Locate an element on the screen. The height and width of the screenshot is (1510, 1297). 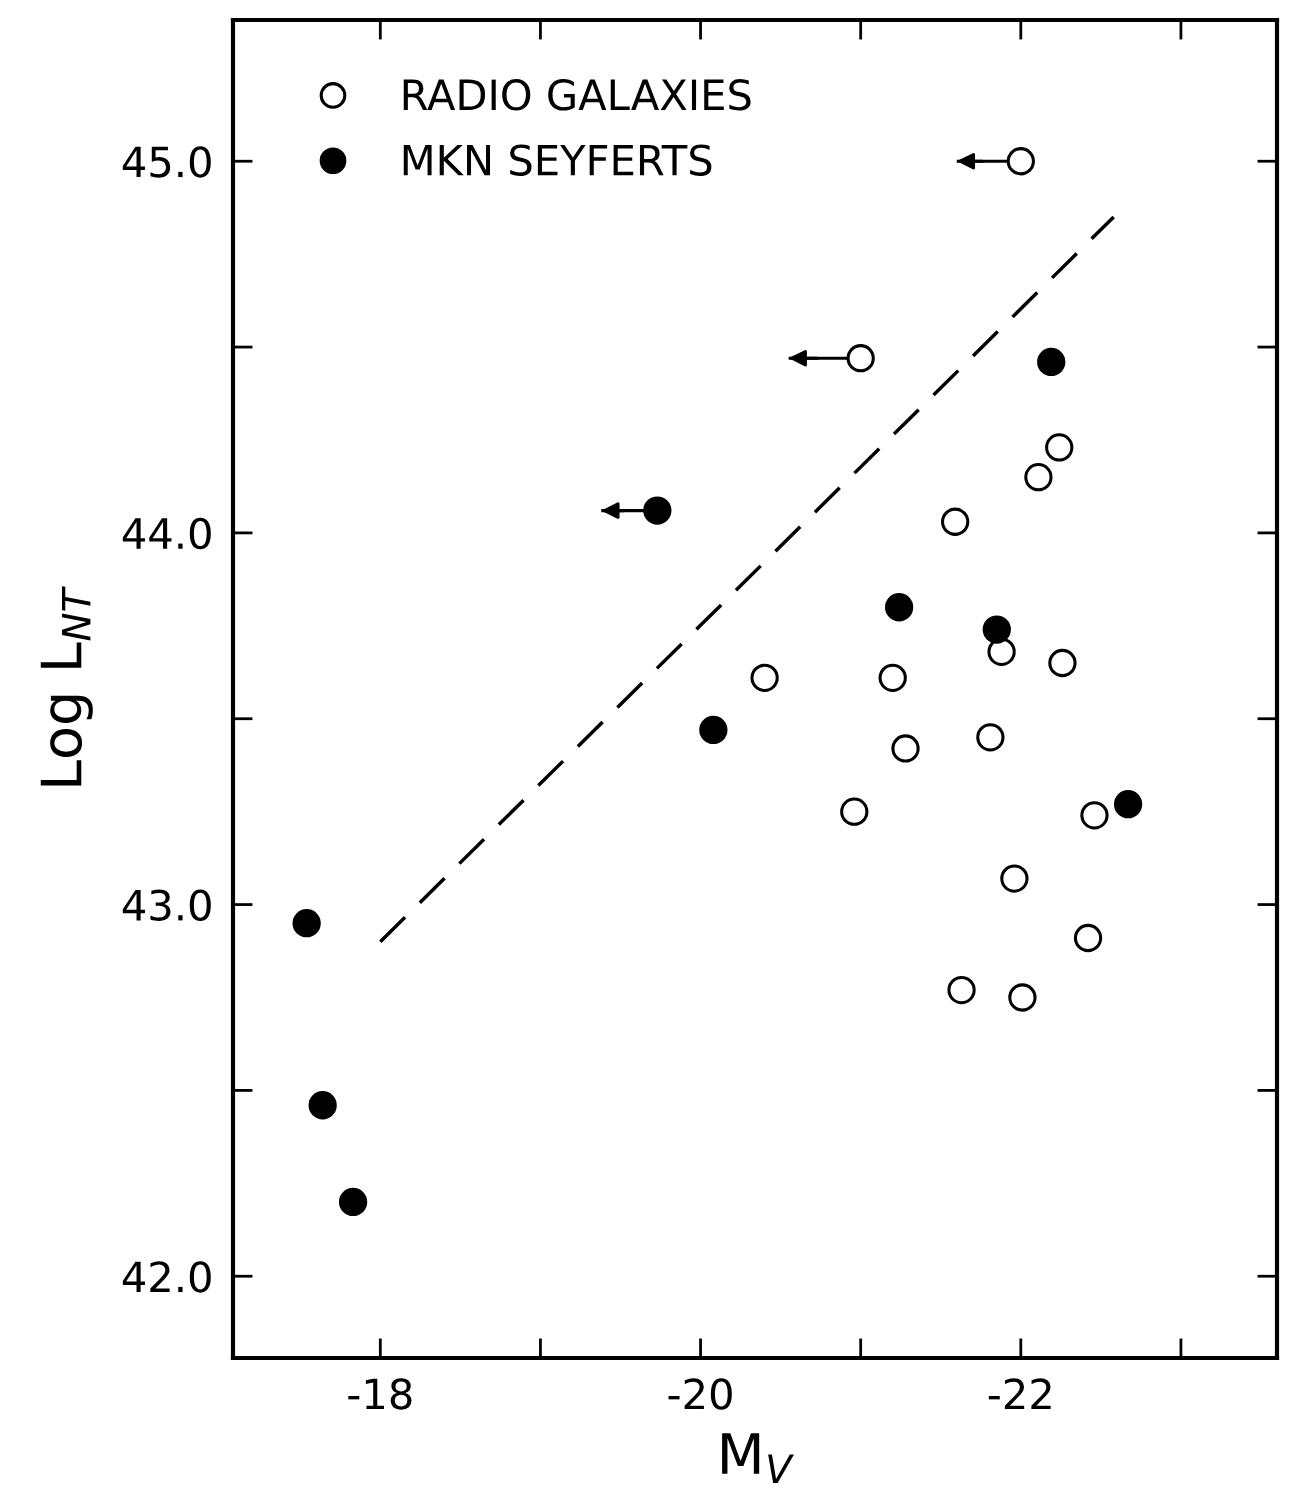
legend-label: RADIO GALAXIES is located at coordinates (577, 95).